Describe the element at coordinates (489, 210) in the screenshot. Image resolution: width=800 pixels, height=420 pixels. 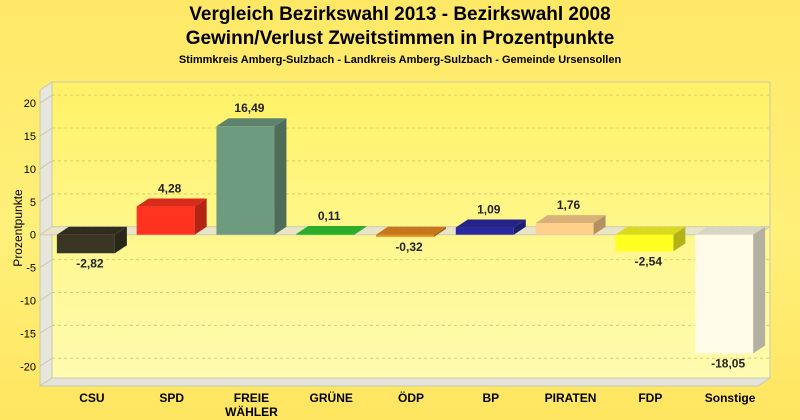
I see `value-label: 1,09` at that location.